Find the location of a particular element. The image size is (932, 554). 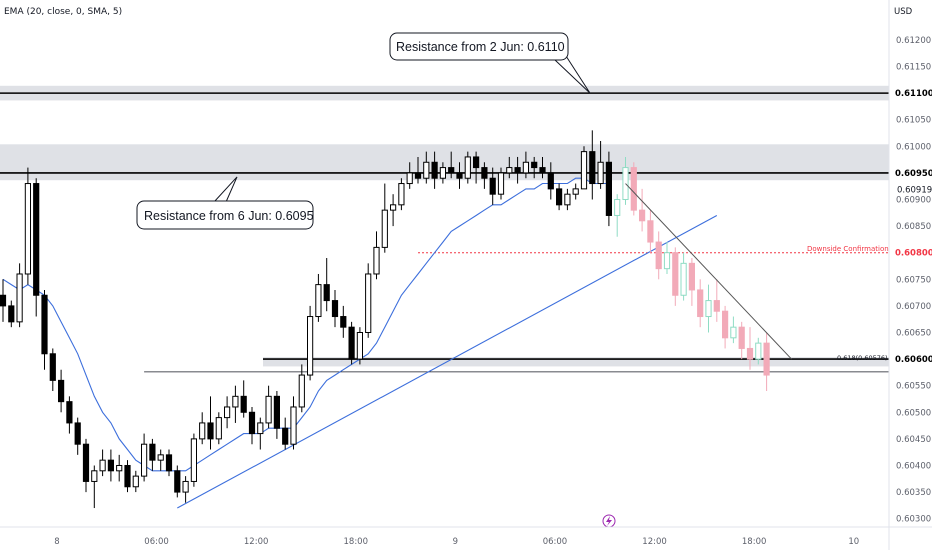

event-marker-icon is located at coordinates (609, 521).